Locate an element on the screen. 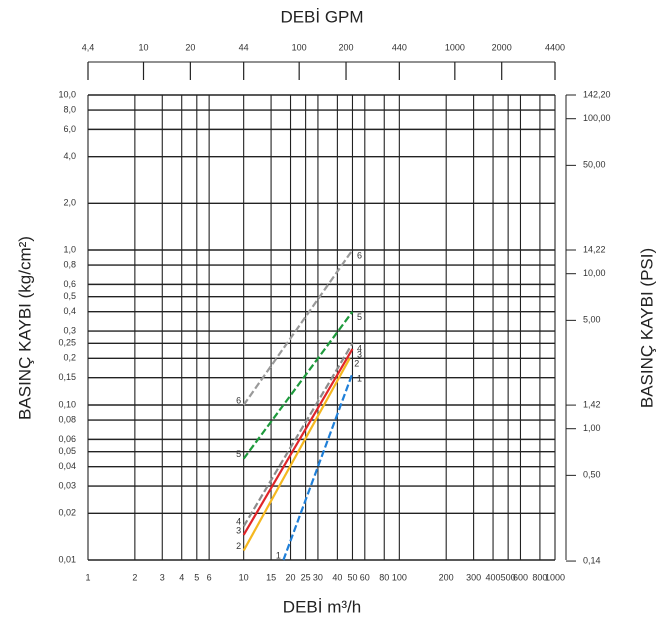 The height and width of the screenshot is (631, 671). y-tick-label: 0,15 is located at coordinates (67, 377).